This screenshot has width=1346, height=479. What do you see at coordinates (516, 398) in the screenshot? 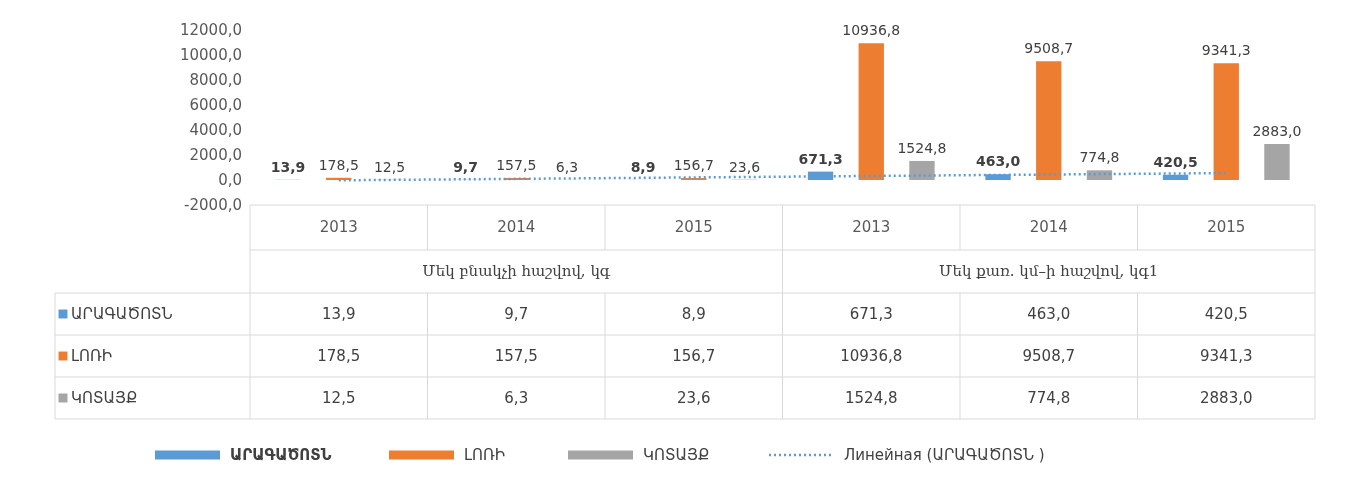
I see `data-label: 6,3` at bounding box center [516, 398].